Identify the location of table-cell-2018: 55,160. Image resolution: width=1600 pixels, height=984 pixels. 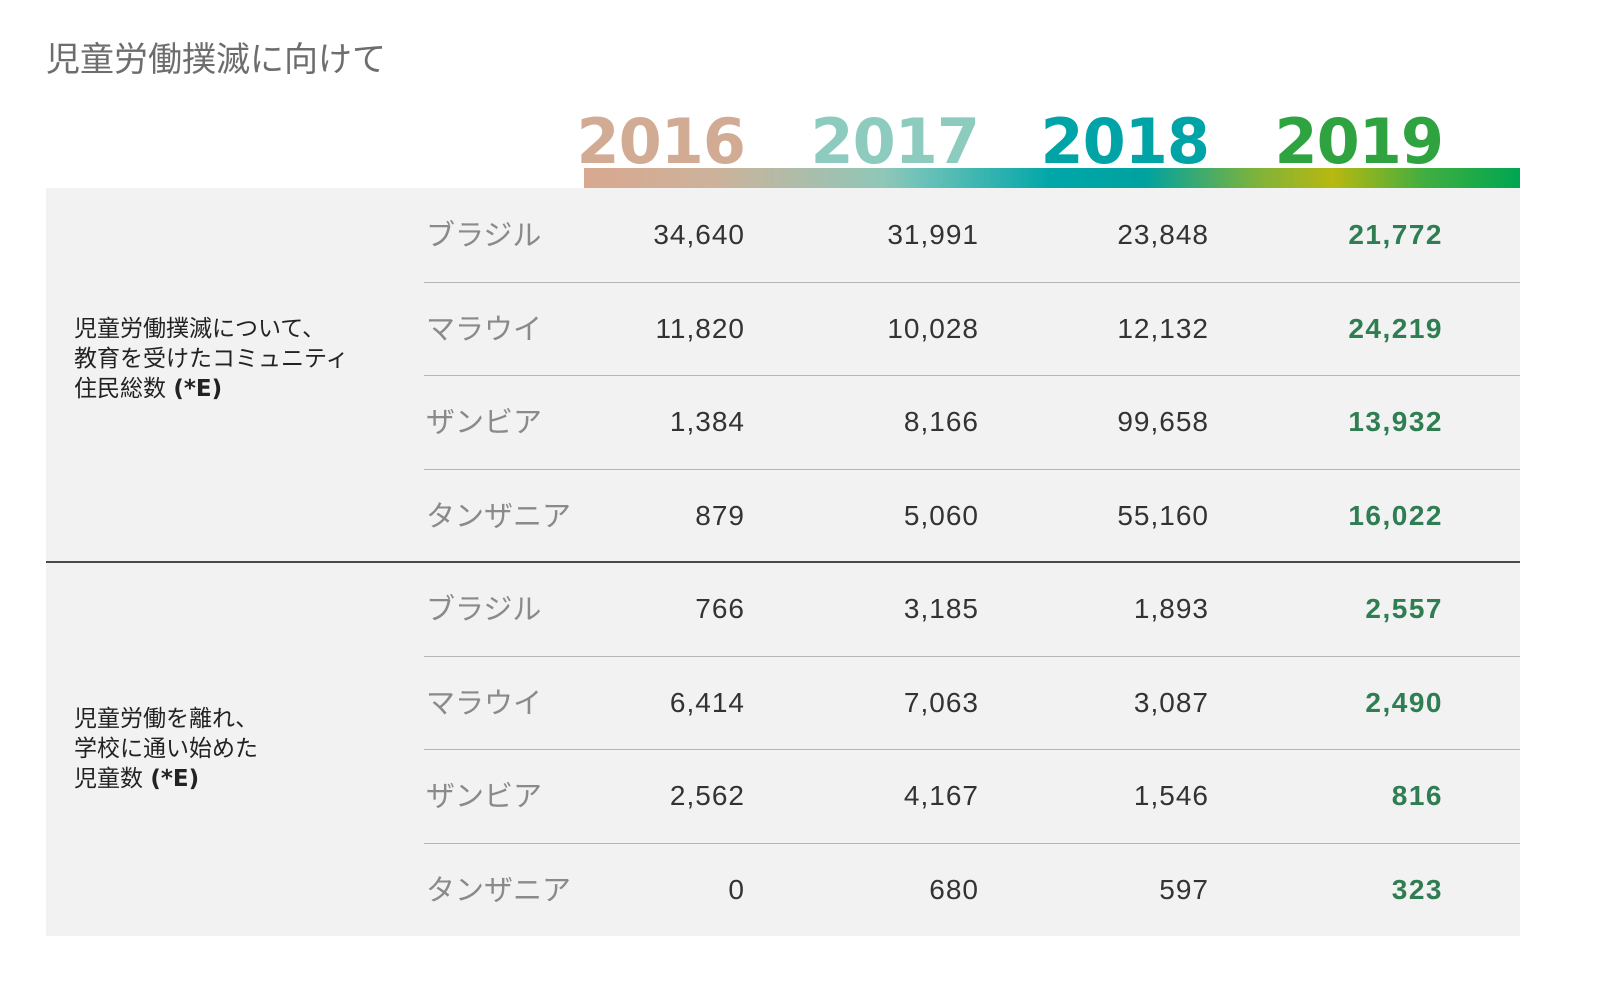
(1163, 515).